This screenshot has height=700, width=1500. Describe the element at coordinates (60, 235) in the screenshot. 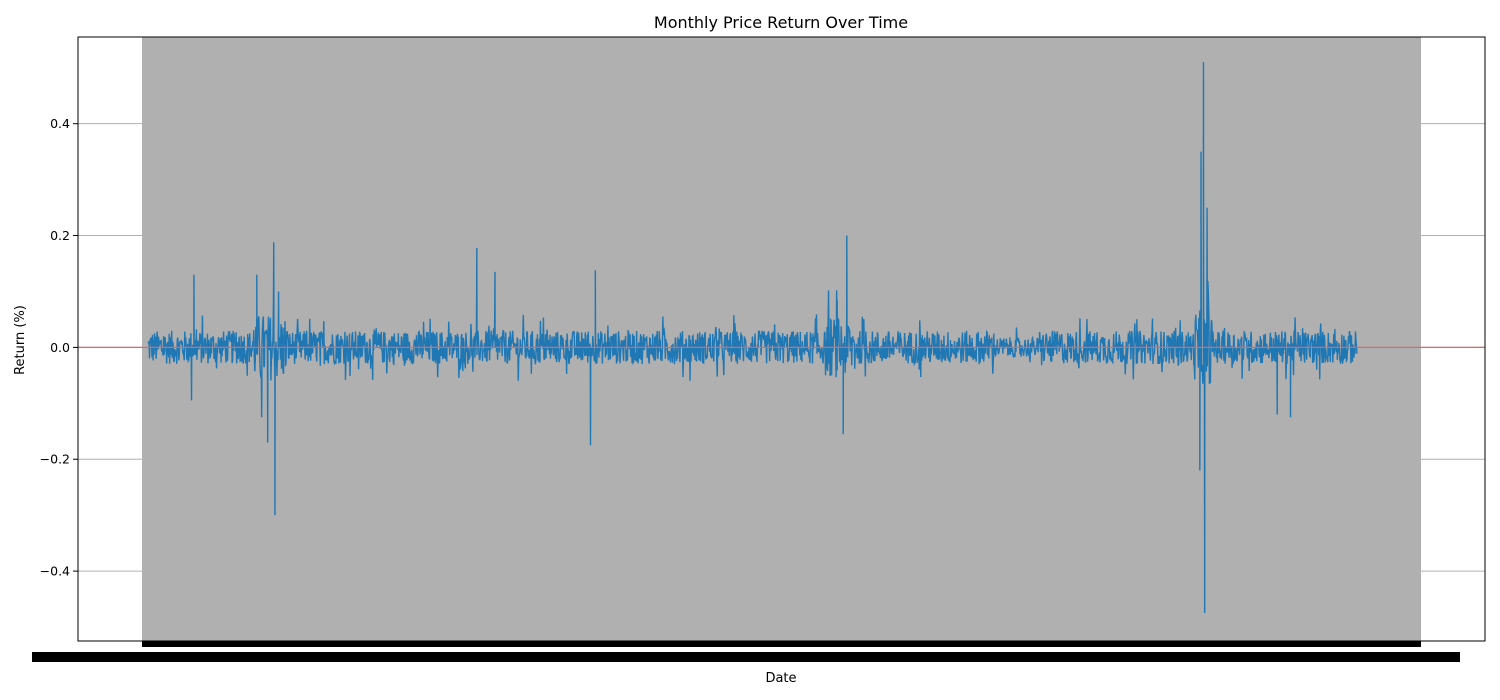

I see `y-tick-label: 0.2` at that location.